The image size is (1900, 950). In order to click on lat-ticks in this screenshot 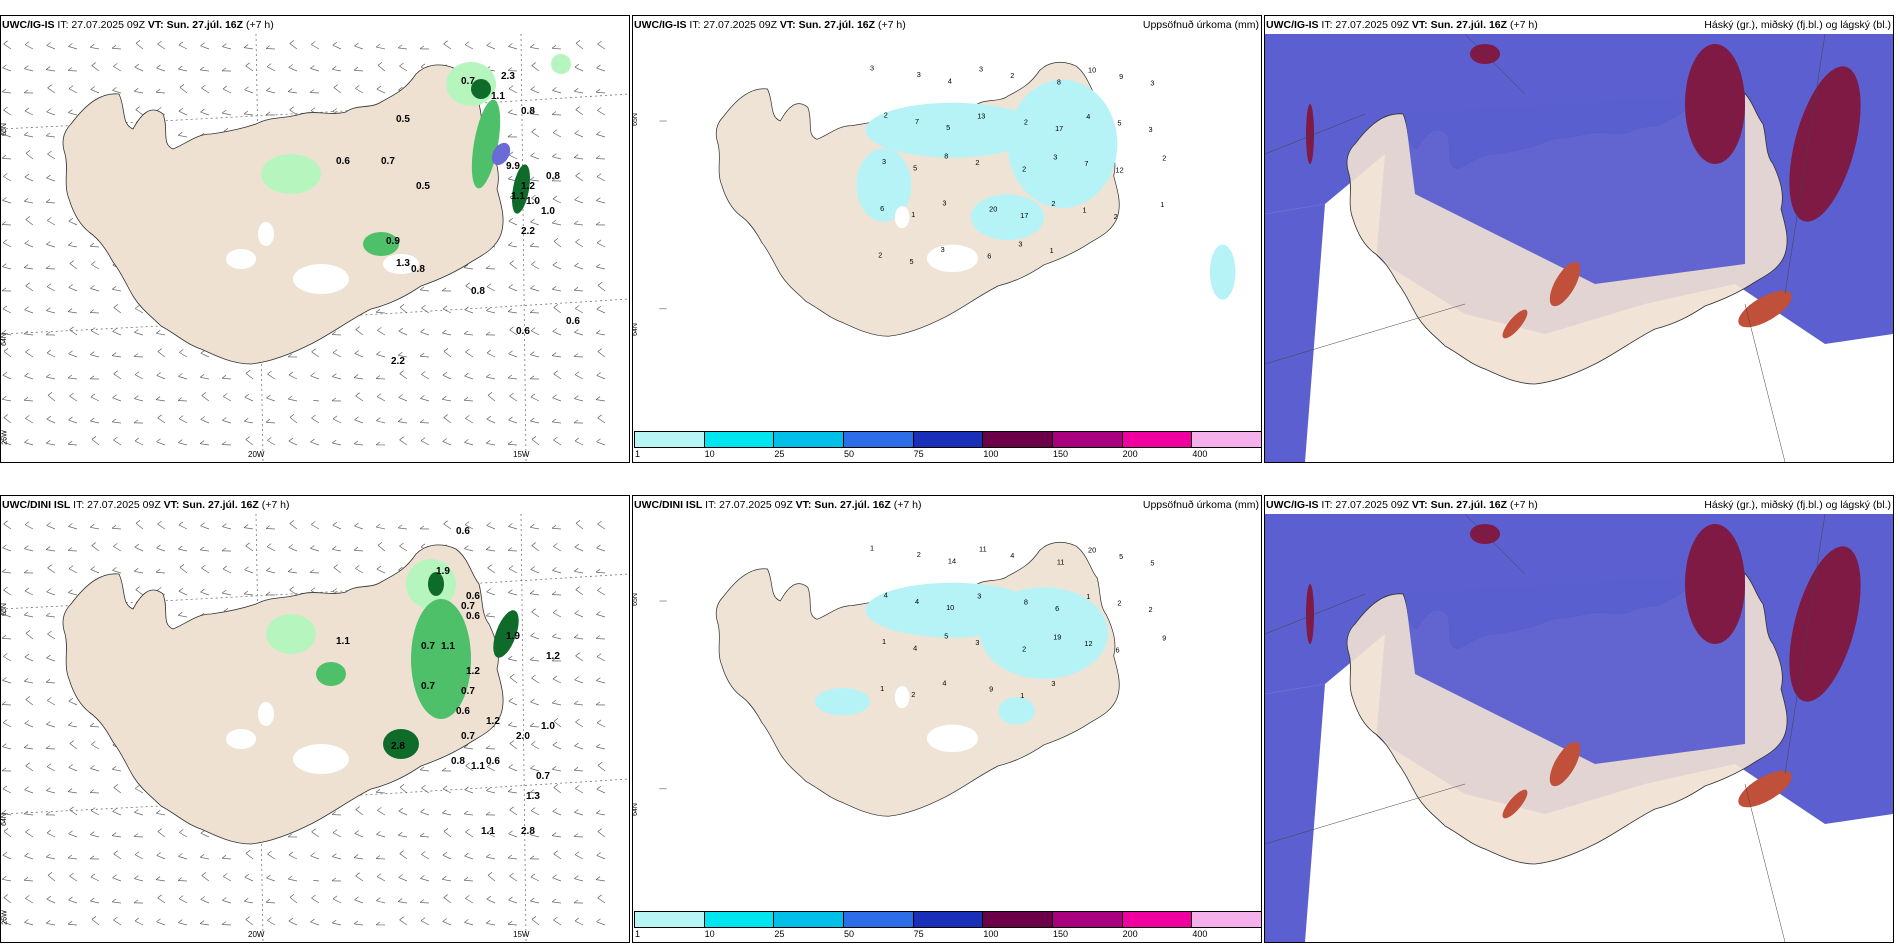, I will do `click(663, 695)`.